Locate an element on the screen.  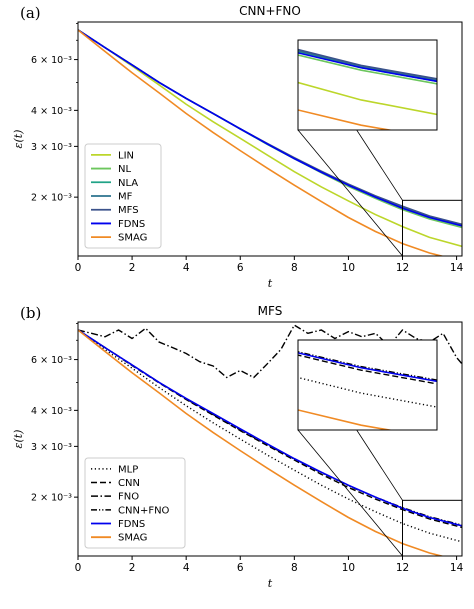
inset-series-line-cnn-fno is located at coordinates (367, 366).